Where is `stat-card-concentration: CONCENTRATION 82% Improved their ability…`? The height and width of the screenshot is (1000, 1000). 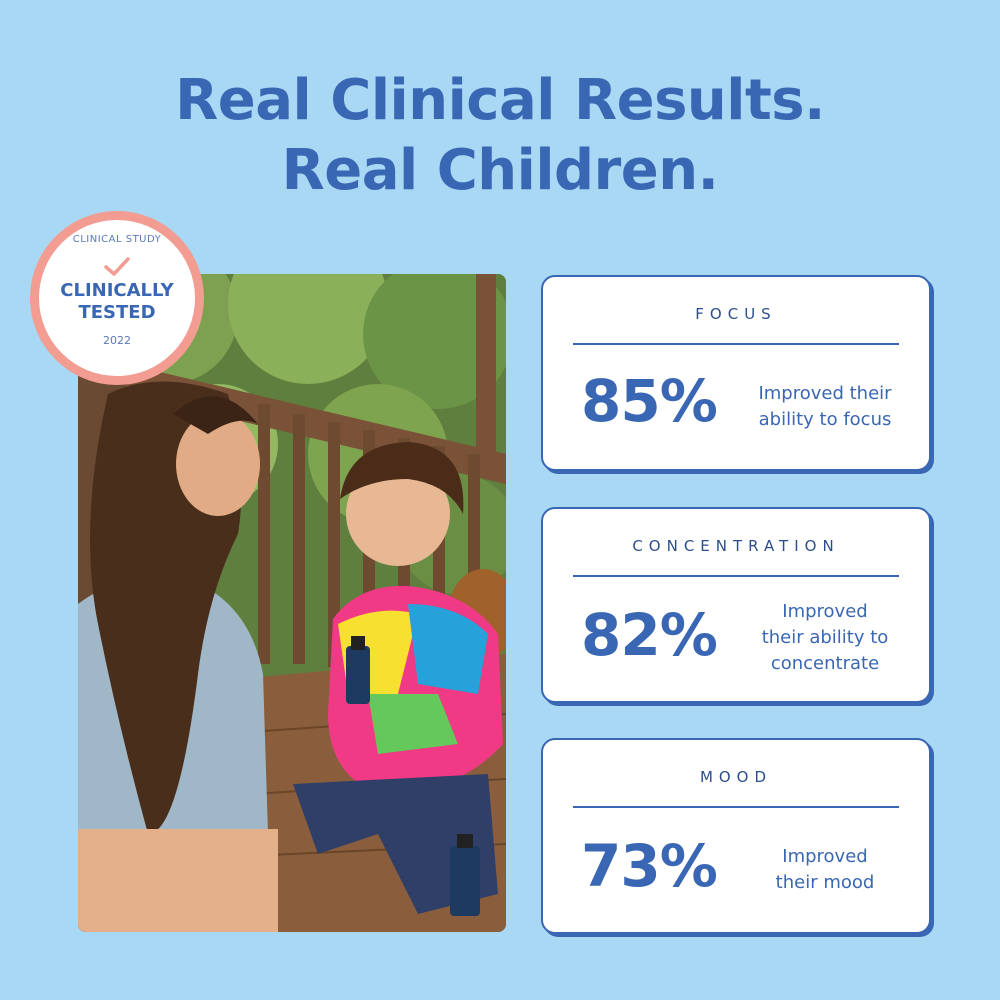 stat-card-concentration: CONCENTRATION 82% Improved their ability… is located at coordinates (736, 605).